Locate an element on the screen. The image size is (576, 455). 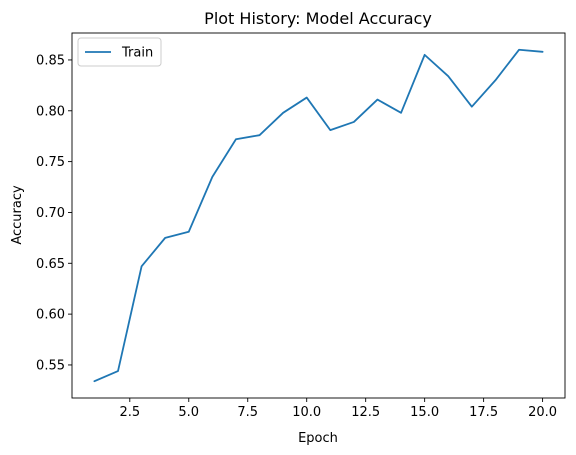
x-tick-label: 12.5 is located at coordinates (365, 412).